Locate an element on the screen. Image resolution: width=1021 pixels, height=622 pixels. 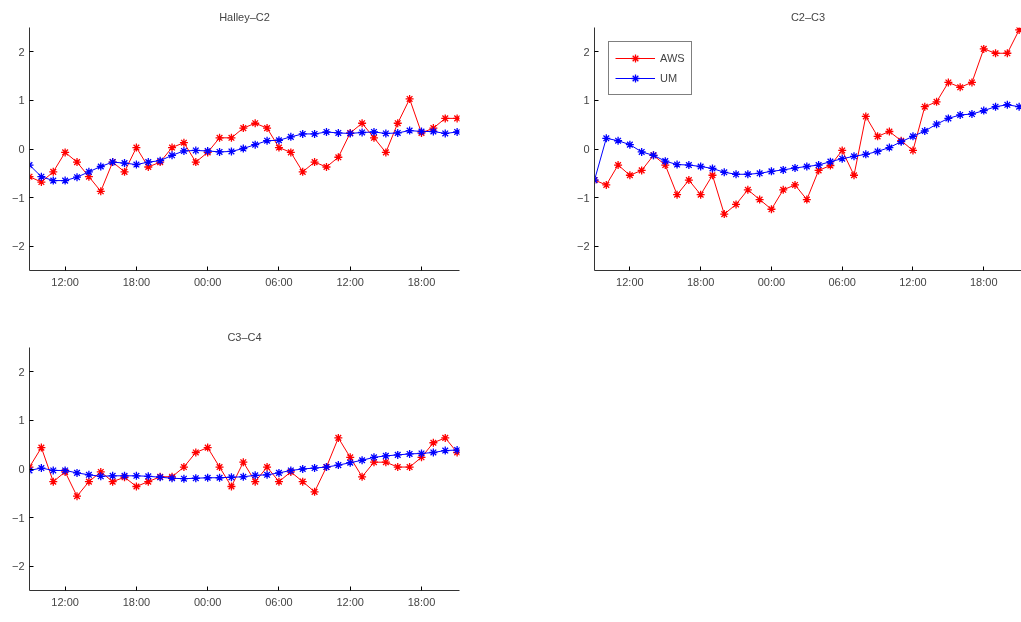
chart-title: Halley–C2 is located at coordinates (244, 16).